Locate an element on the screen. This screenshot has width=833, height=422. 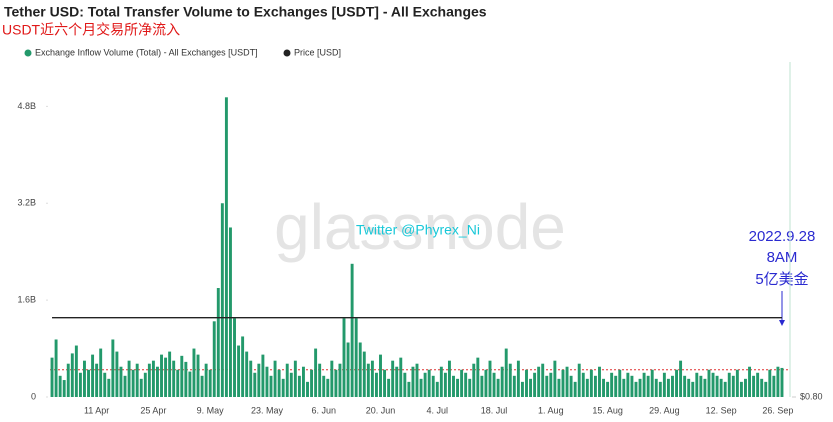
x-tick-label: 25 Apr is located at coordinates (153, 410).